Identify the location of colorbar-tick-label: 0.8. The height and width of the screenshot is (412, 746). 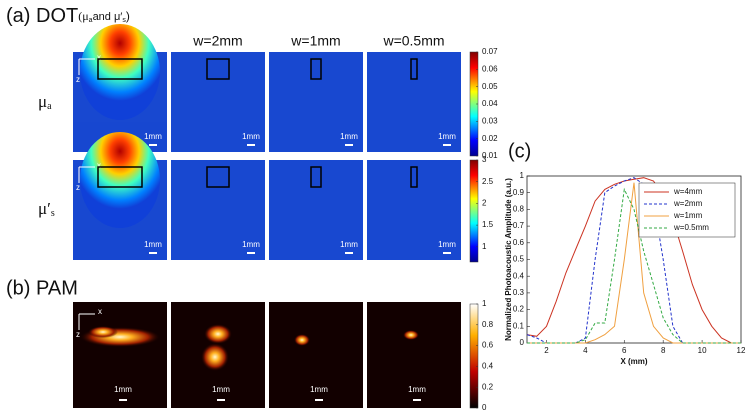
(488, 324).